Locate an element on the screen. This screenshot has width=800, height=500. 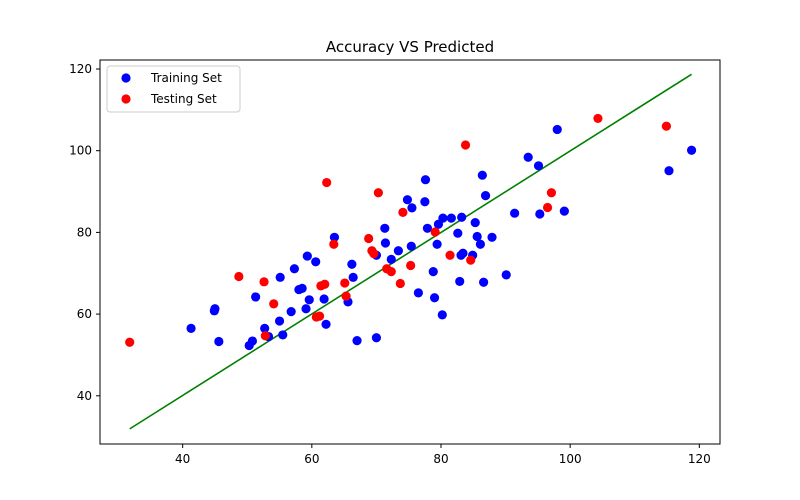
x-tick-label: 40 is located at coordinates (182, 459).